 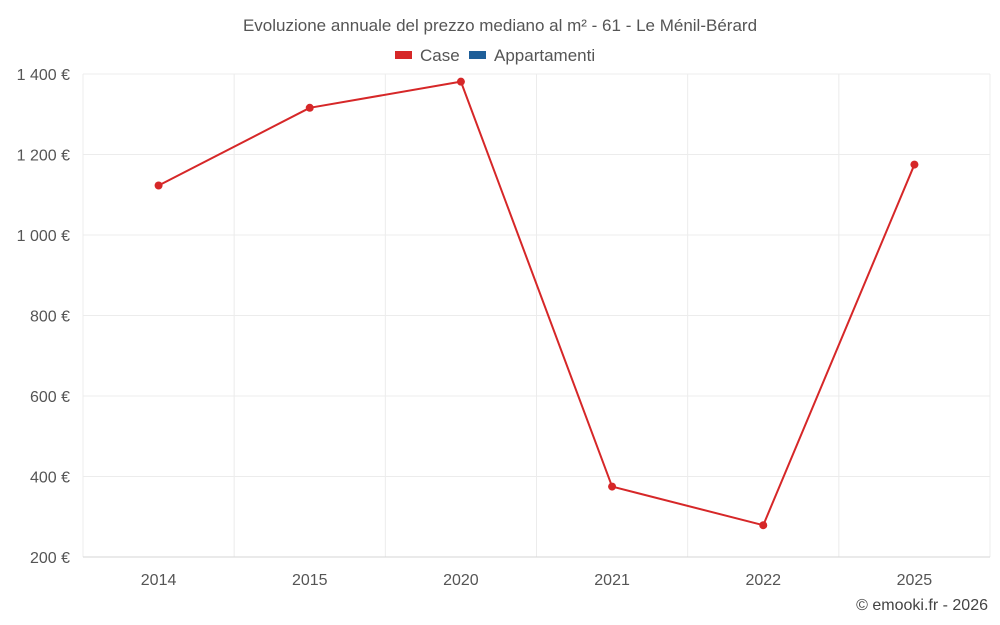 I want to click on legend-label-appartamenti: Appartamenti, so click(x=544, y=55).